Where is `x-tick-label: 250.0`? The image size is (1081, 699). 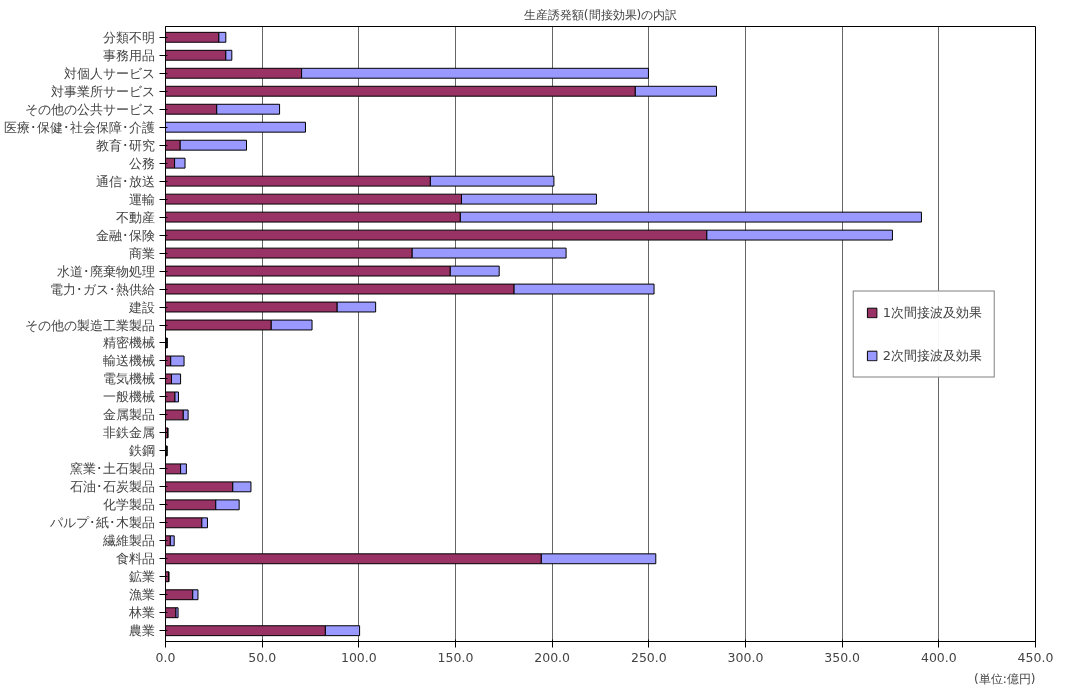 x-tick-label: 250.0 is located at coordinates (648, 657).